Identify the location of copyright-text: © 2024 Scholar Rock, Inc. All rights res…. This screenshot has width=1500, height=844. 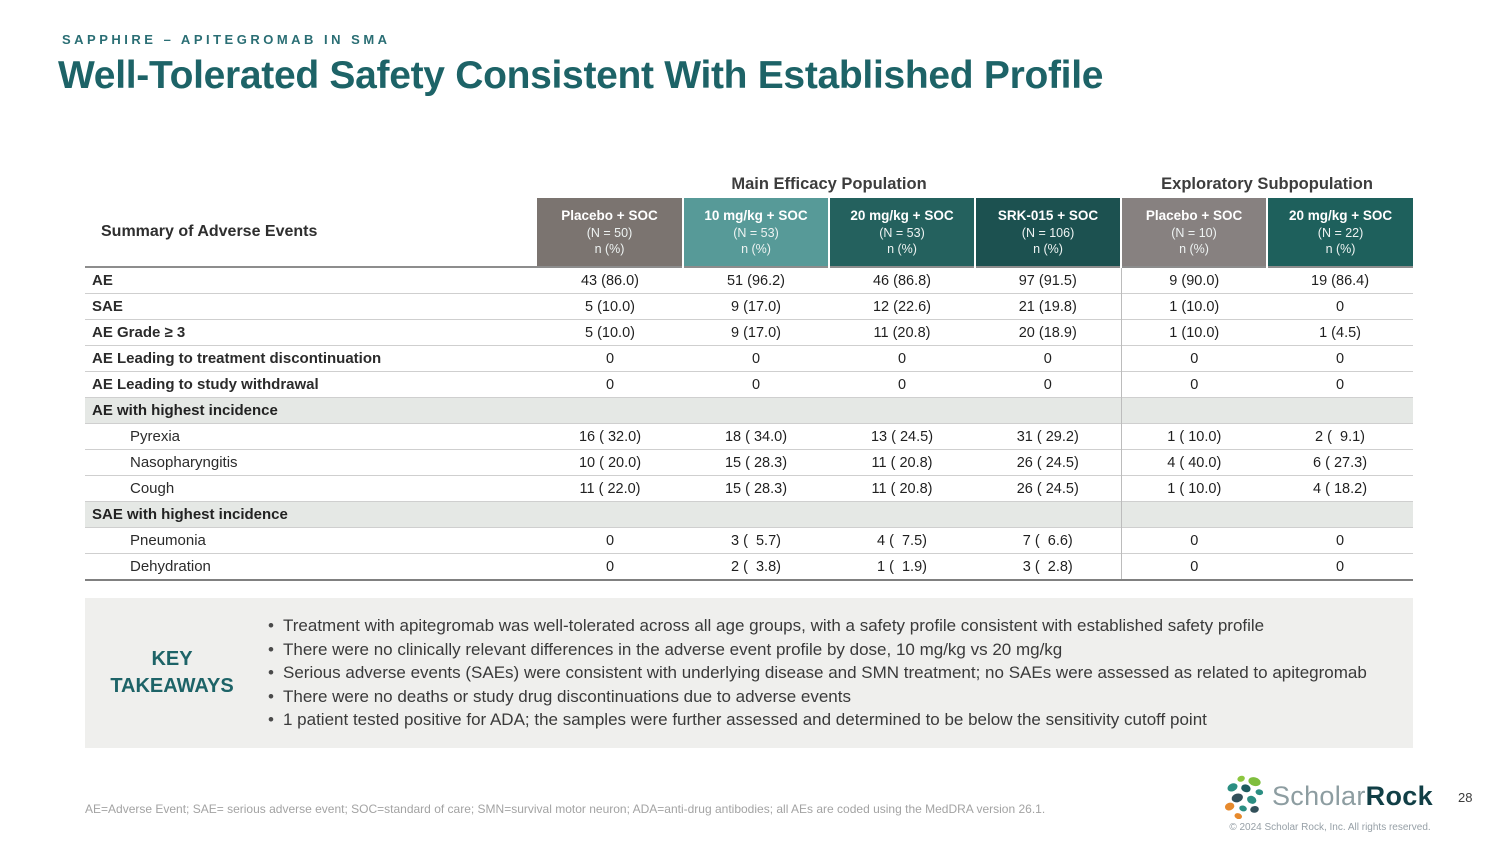
(1330, 827).